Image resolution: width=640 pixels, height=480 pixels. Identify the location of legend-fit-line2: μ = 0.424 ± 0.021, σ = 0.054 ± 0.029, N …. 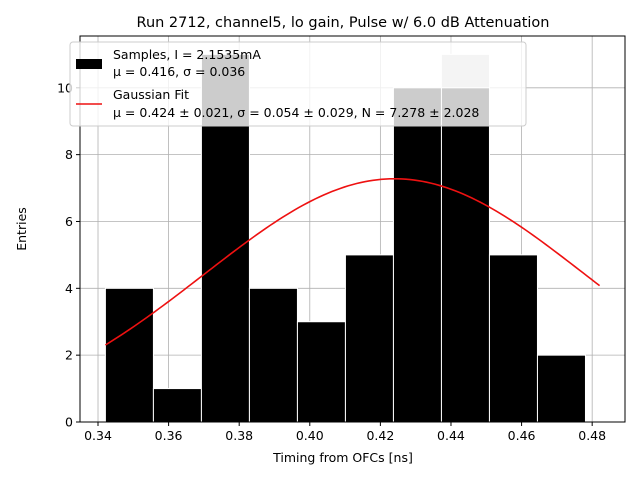
(296, 112).